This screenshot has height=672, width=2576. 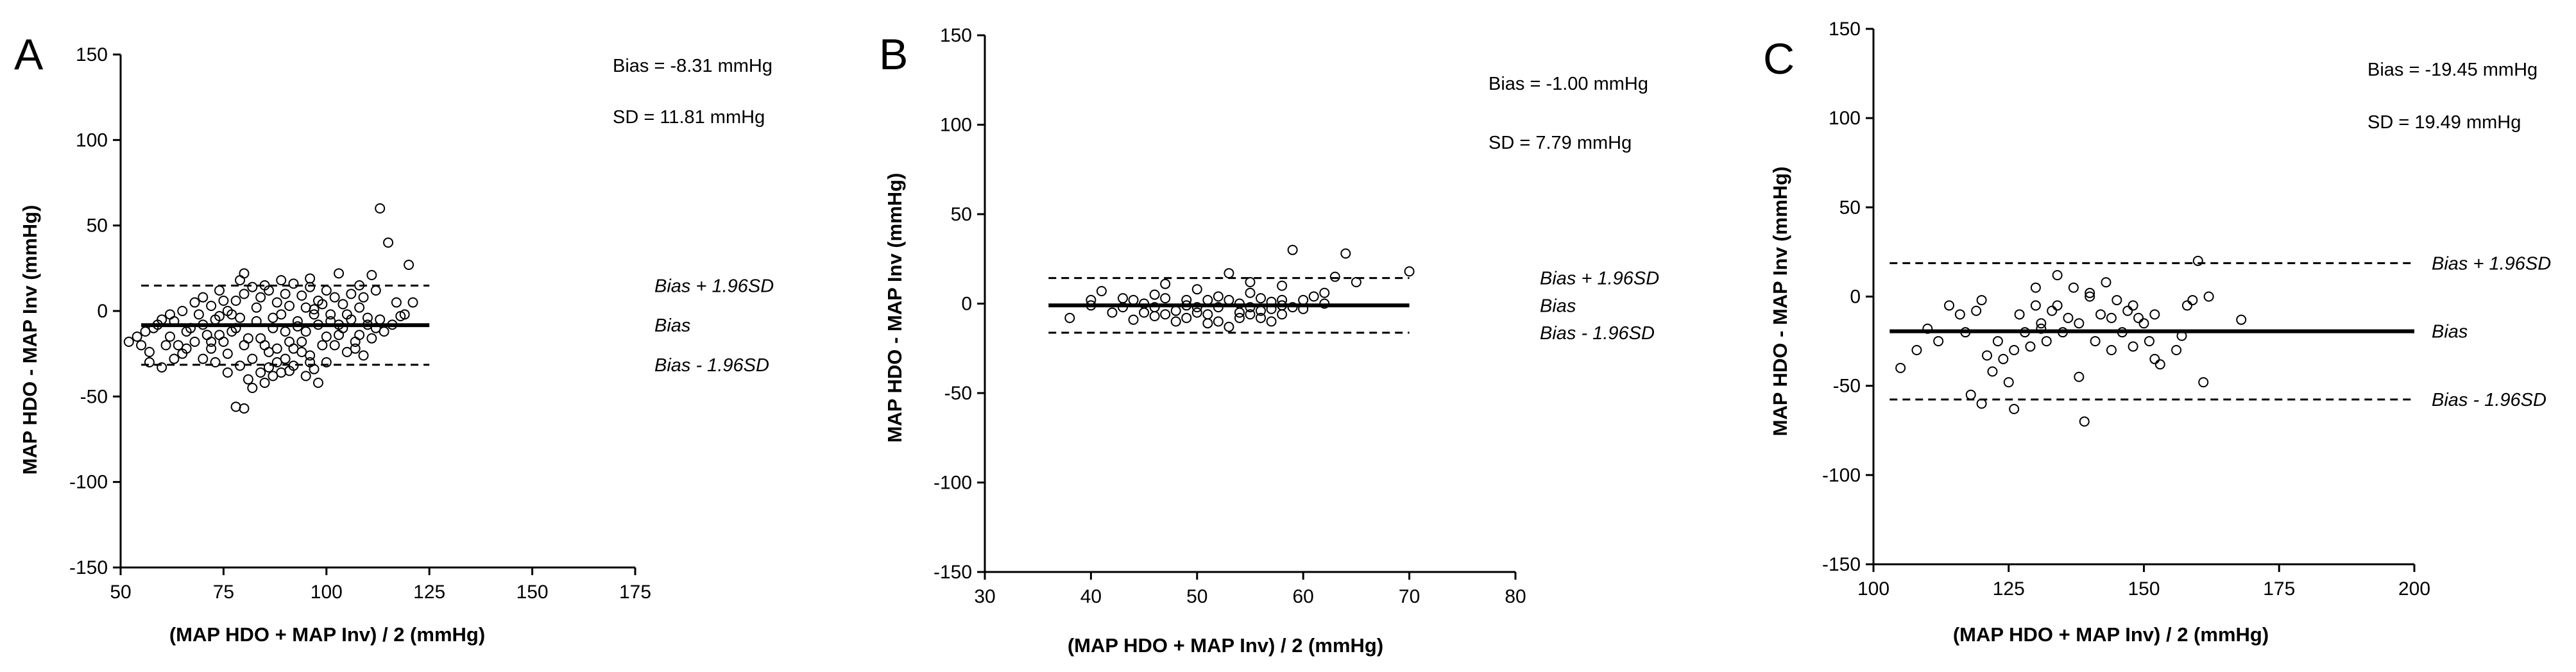 I want to click on sd-annotation: SD = 7.79 mmHg, so click(x=1560, y=143).